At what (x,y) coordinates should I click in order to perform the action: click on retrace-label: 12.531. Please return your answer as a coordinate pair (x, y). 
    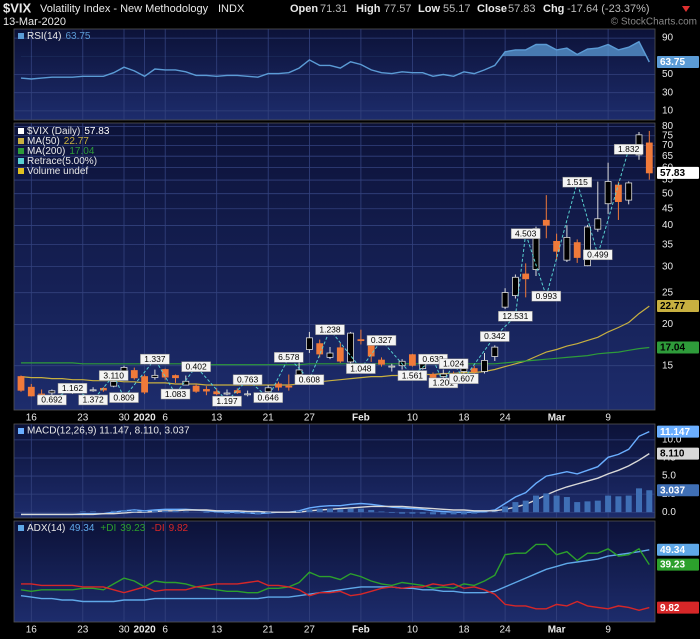
    Looking at the image, I should click on (515, 316).